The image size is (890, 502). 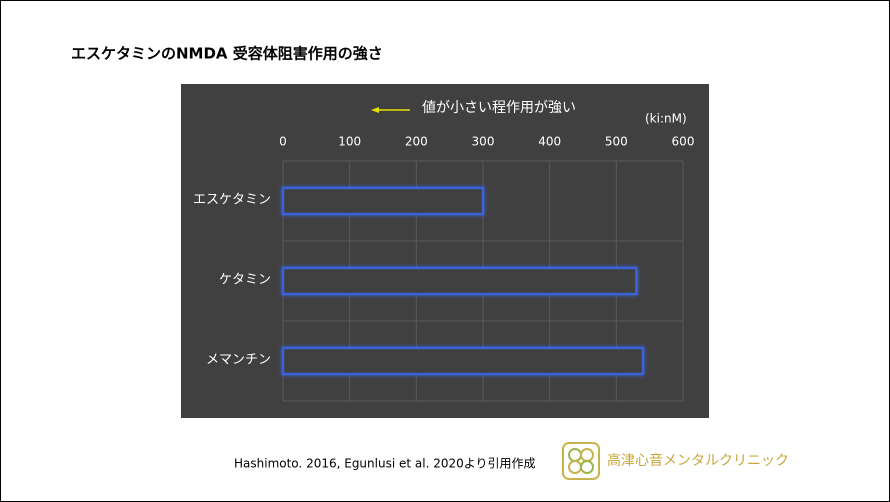 I want to click on x-tick-label: 200, so click(x=416, y=142).